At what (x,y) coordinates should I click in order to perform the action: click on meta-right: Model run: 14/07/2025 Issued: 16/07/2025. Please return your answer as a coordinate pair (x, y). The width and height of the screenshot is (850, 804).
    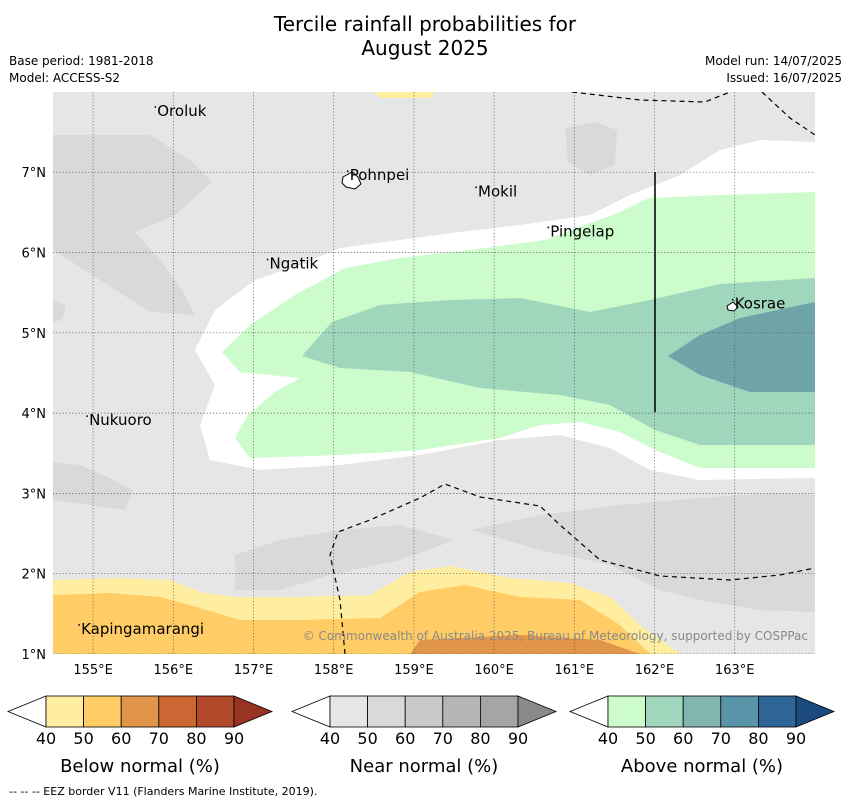
    Looking at the image, I should click on (773, 70).